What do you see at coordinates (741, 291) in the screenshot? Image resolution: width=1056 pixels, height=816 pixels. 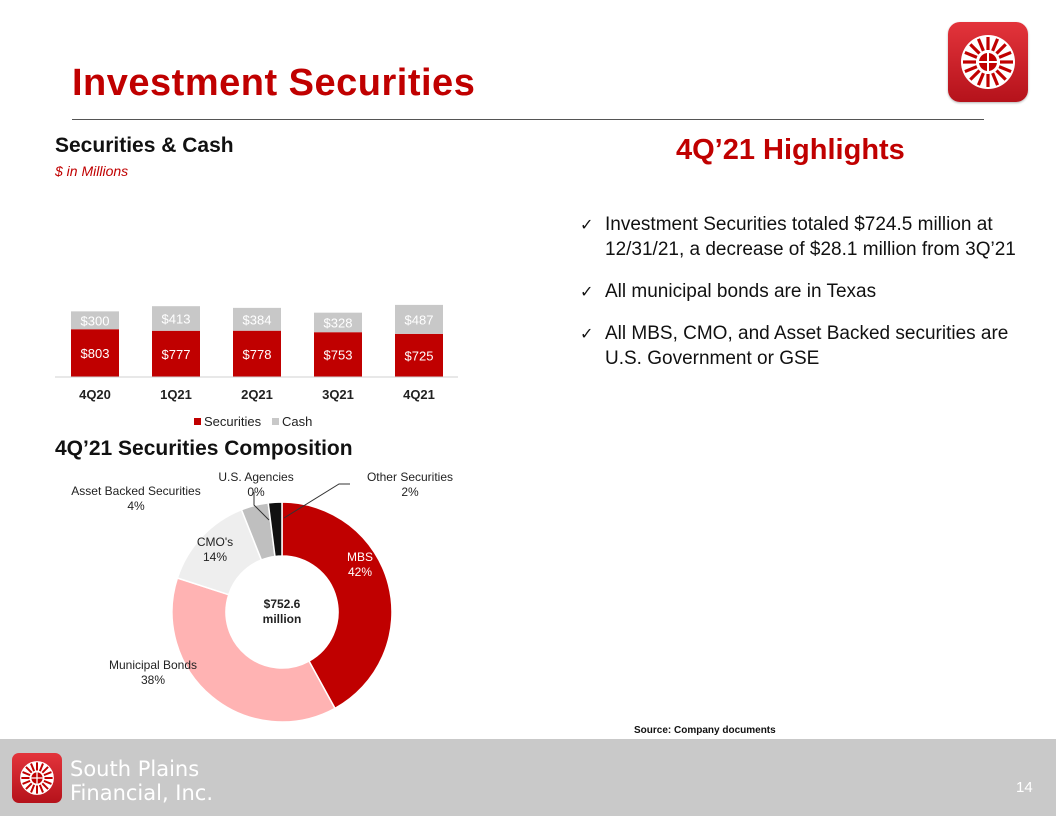 I see `highlight-text: All municipal bonds are in Texas` at bounding box center [741, 291].